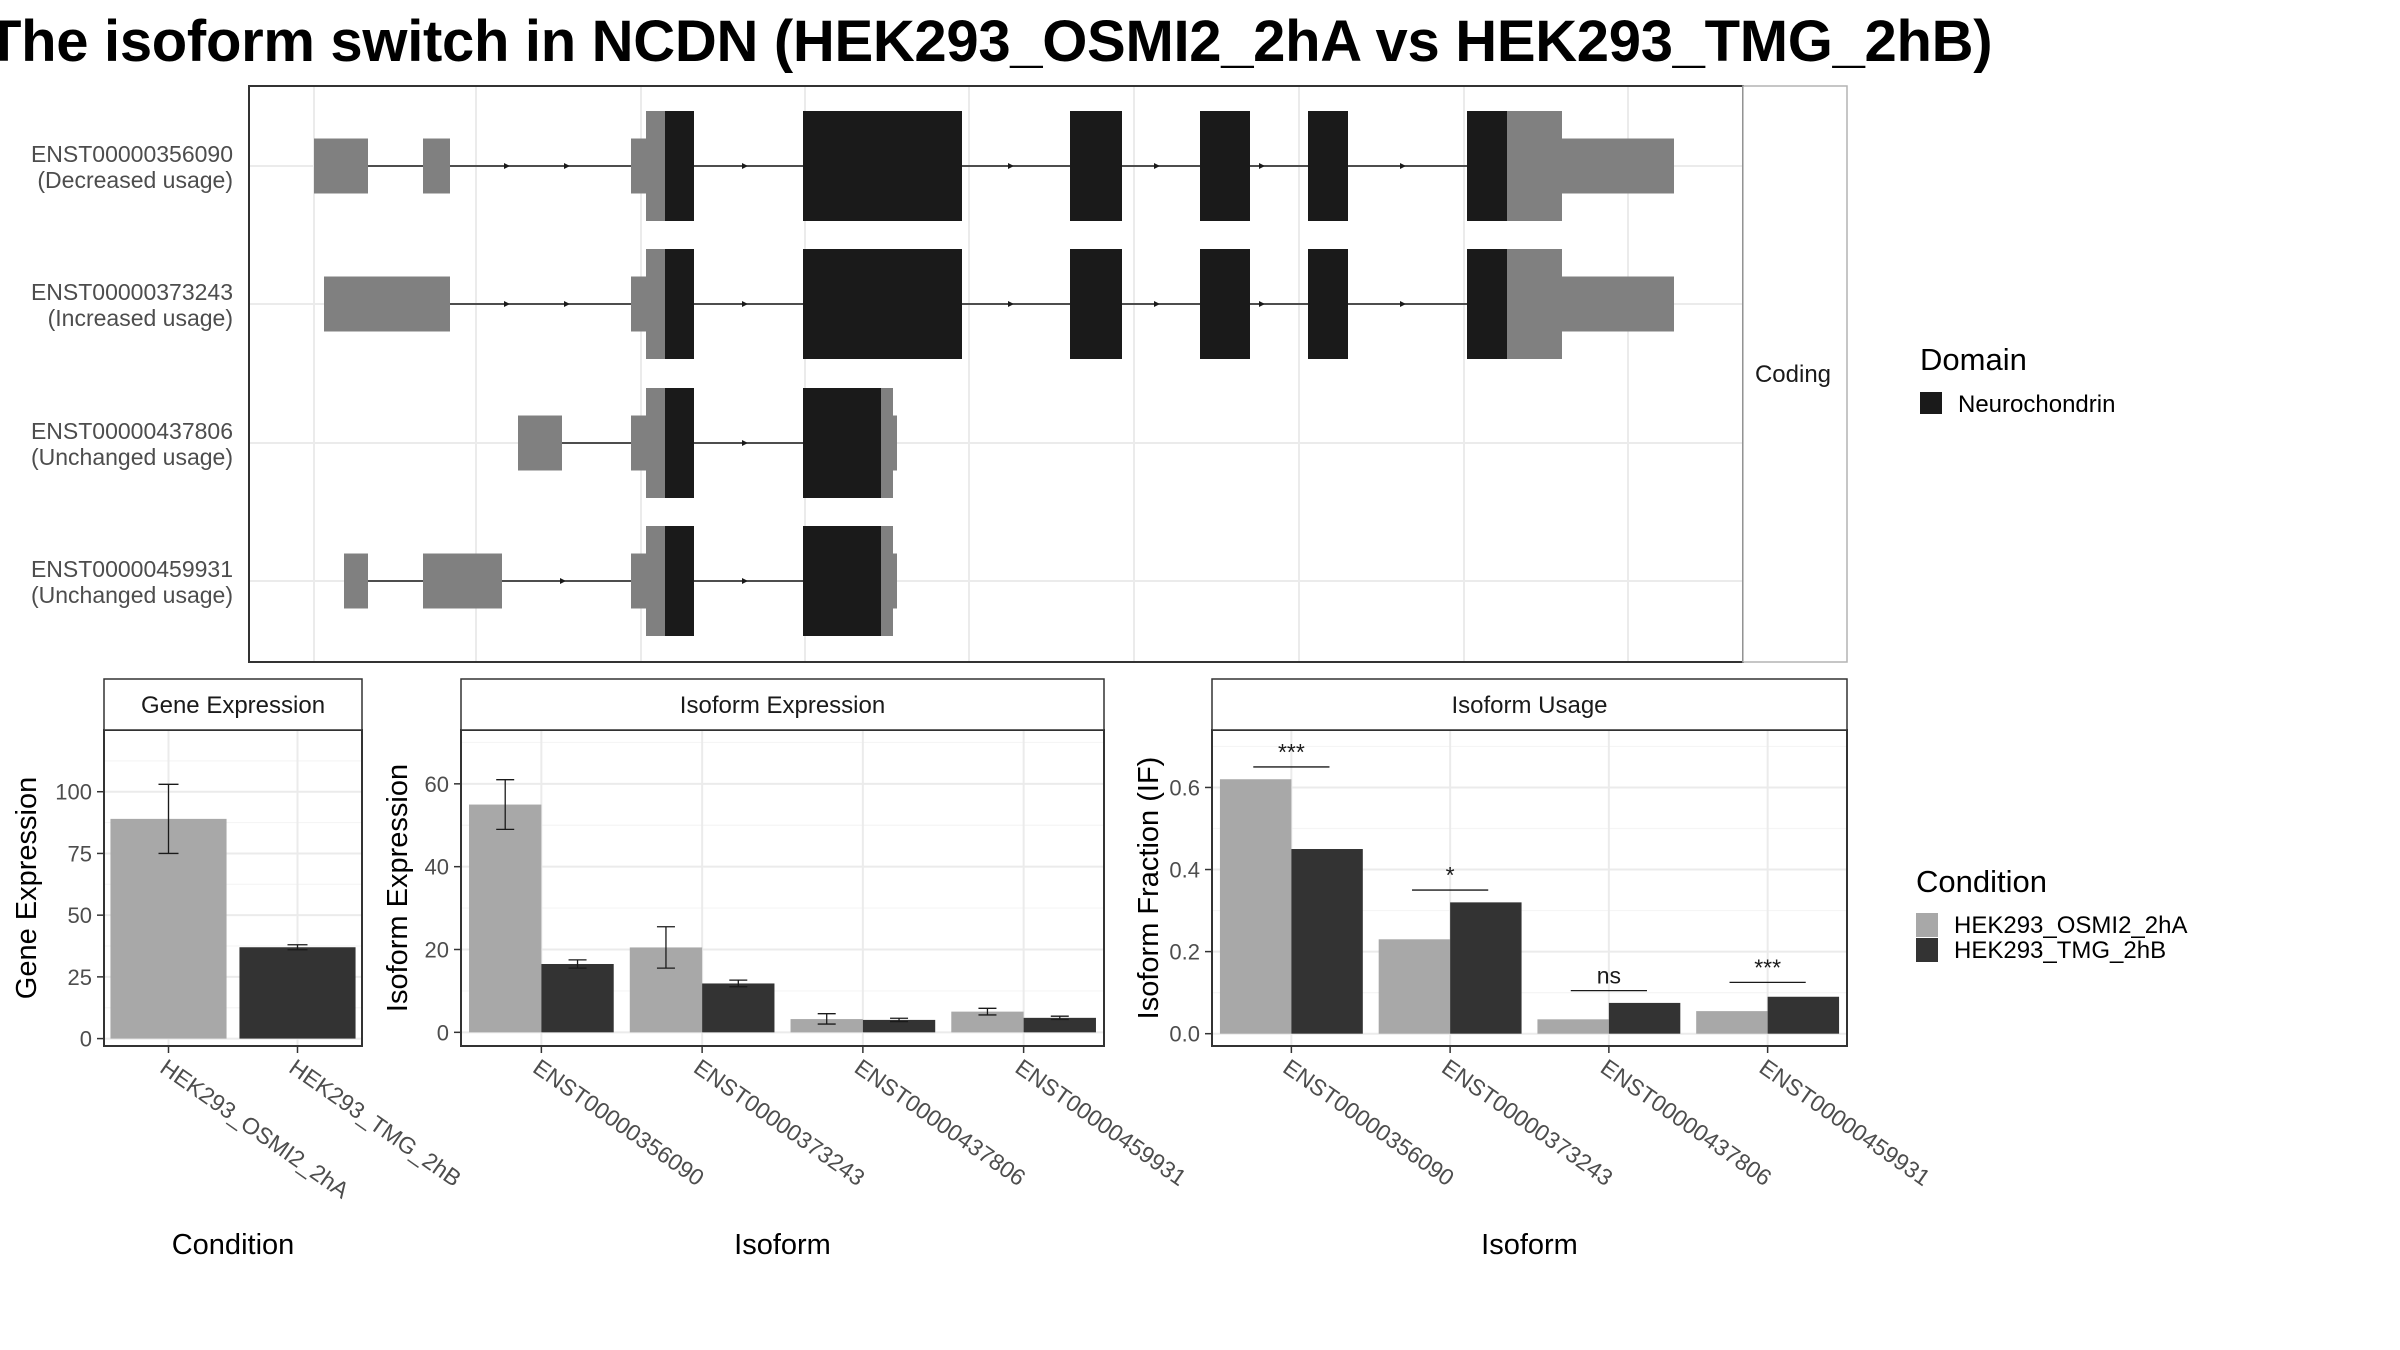 This screenshot has width=2400, height=1350. Describe the element at coordinates (132, 569) in the screenshot. I see `transcript-id-label: ENST00000459931` at that location.